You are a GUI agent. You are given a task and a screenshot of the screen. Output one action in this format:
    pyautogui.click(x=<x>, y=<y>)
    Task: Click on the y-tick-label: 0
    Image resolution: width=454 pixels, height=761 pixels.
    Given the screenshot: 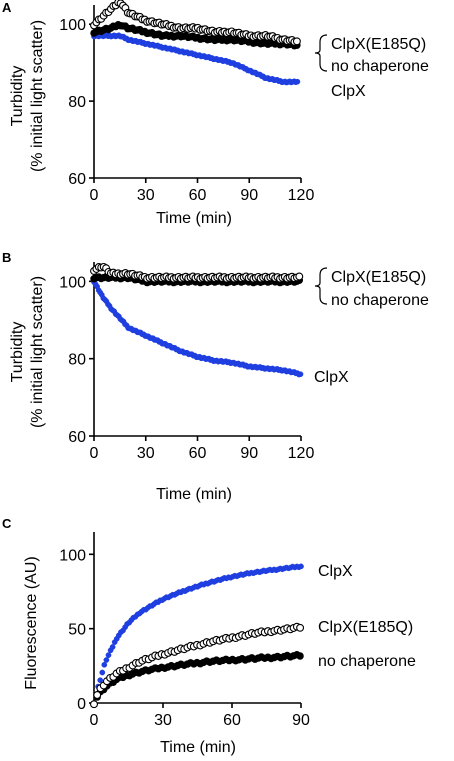 What is the action you would take?
    pyautogui.click(x=81, y=704)
    